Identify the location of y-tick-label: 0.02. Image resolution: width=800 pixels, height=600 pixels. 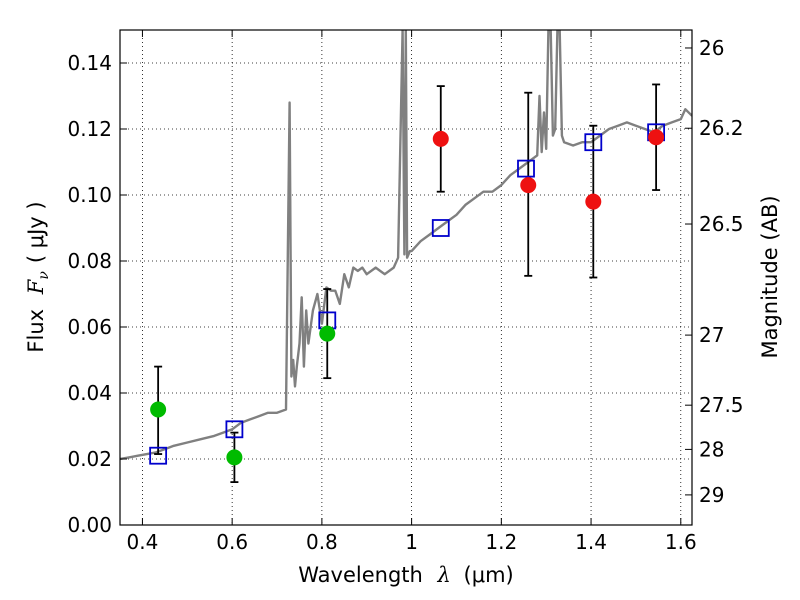
(89, 459).